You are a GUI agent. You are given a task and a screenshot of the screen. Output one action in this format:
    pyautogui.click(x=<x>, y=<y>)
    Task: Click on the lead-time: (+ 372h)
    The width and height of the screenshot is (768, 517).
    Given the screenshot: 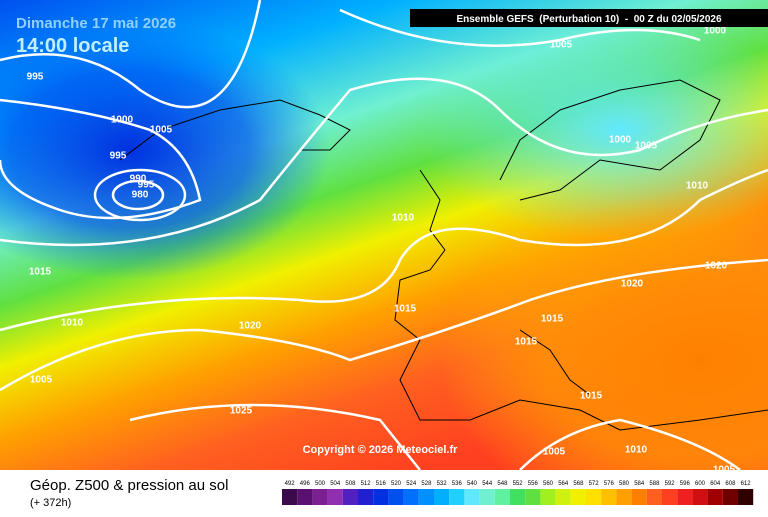 What is the action you would take?
    pyautogui.click(x=50, y=503)
    